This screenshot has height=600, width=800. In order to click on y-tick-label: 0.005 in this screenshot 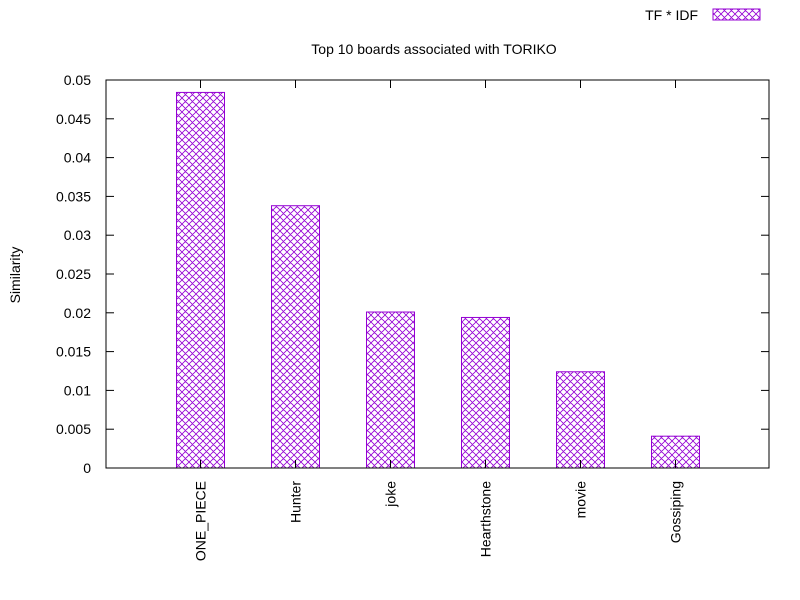, I will do `click(73, 429)`.